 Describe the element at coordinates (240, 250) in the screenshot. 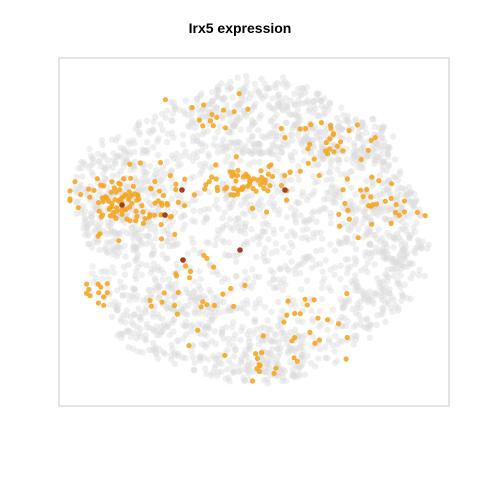

I see `high-expression-point` at that location.